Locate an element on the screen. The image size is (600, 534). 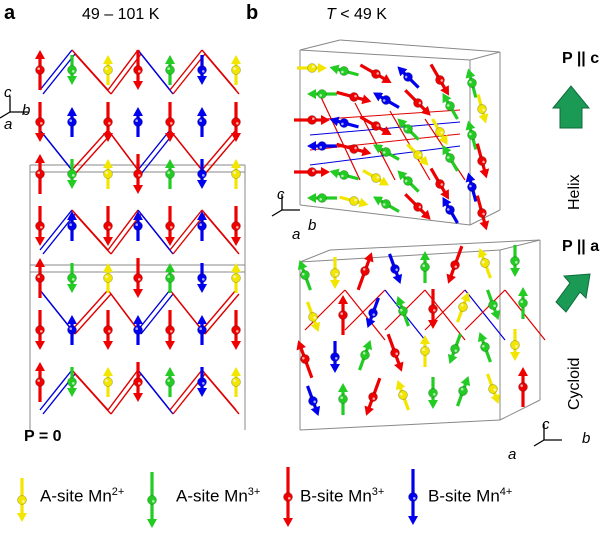
axis-a-bt: a is located at coordinates (296, 234).